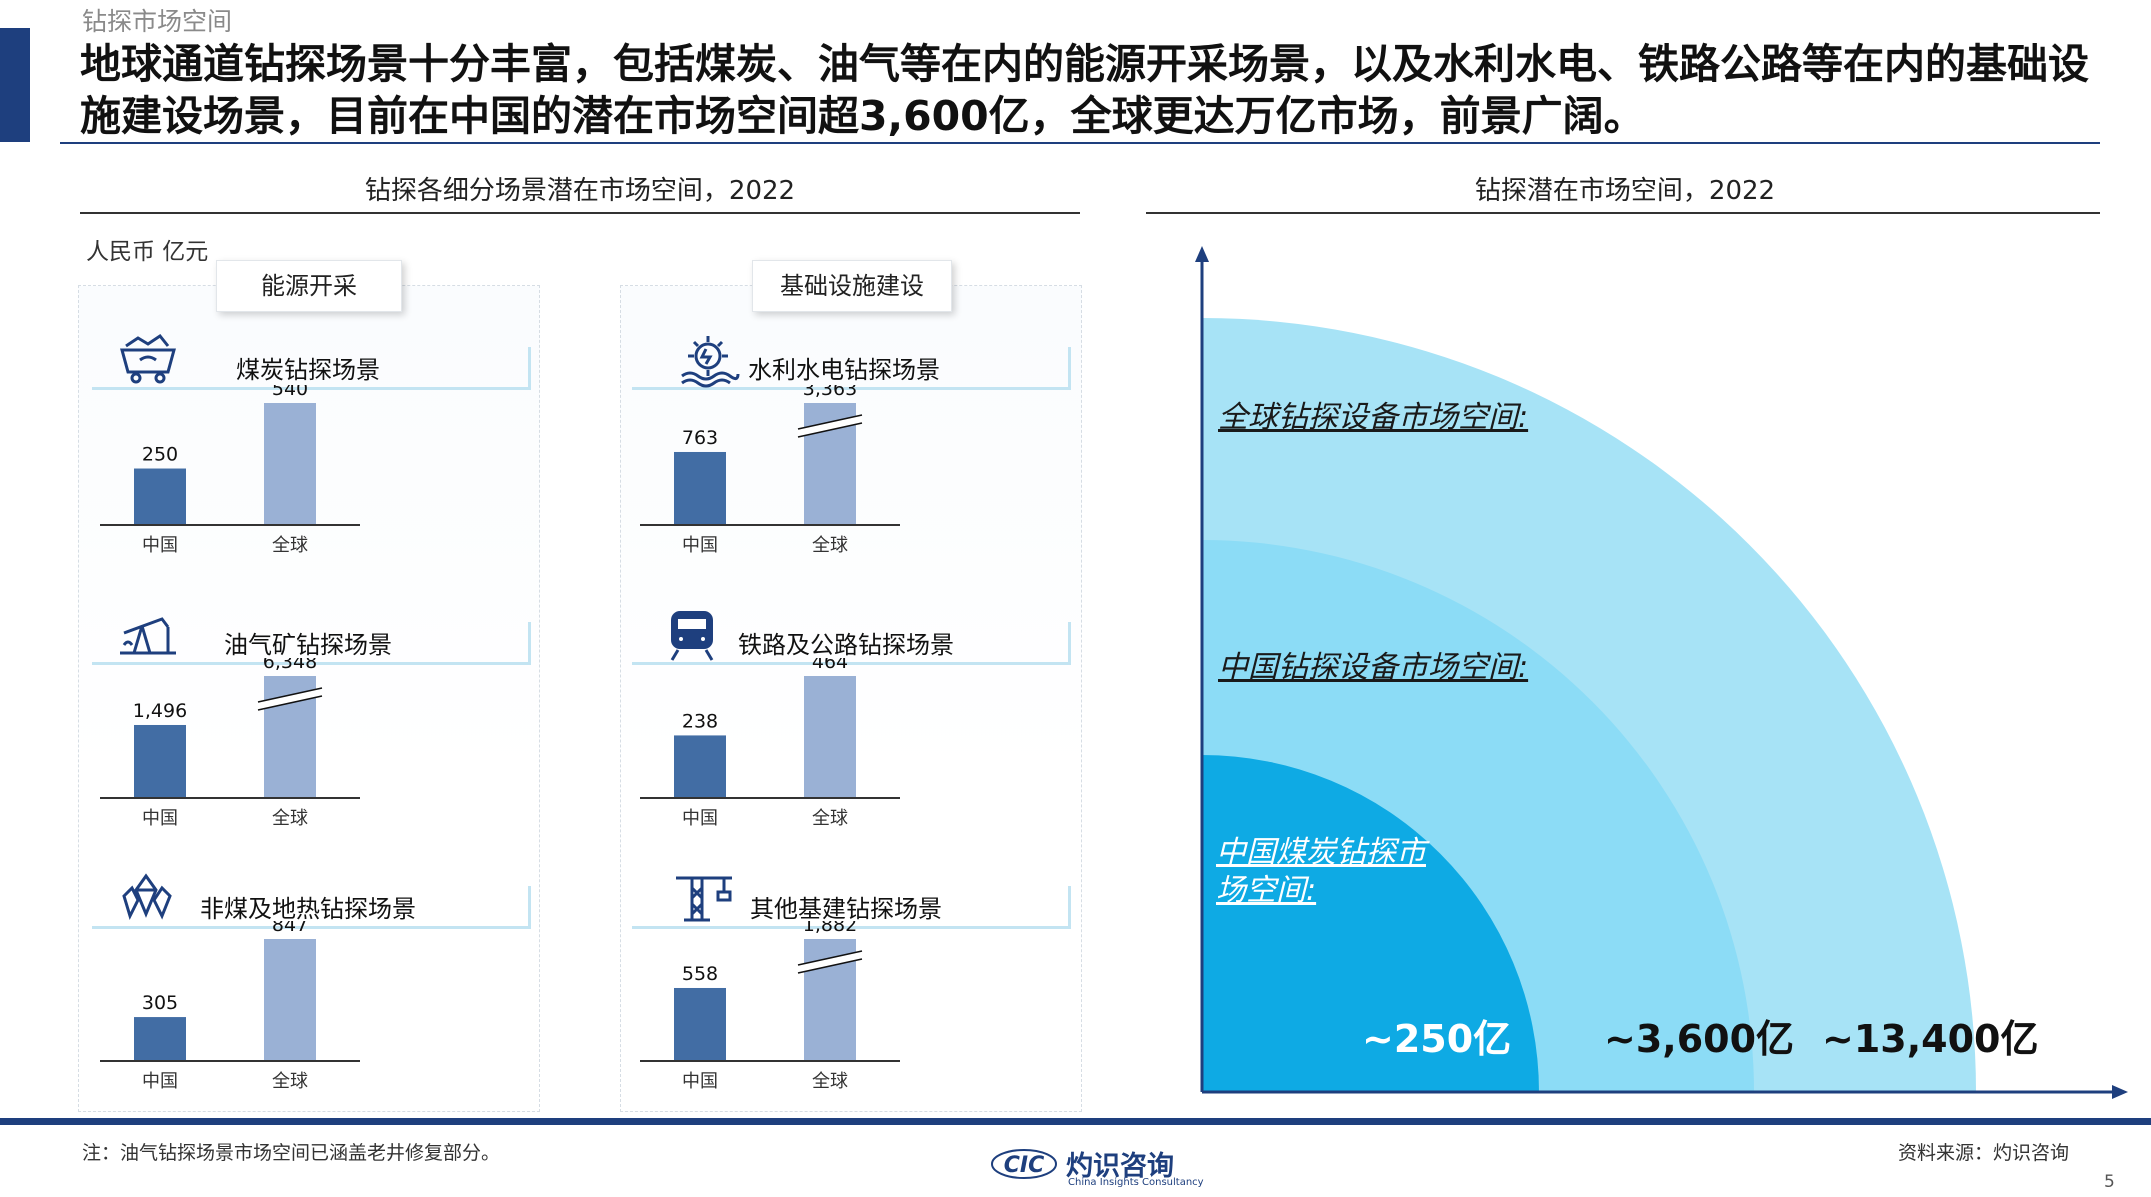 The image size is (2151, 1197). Describe the element at coordinates (770, 1006) in the screenshot. I see `bar-chart-other-infra: 558 中国 1,882 全球` at that location.